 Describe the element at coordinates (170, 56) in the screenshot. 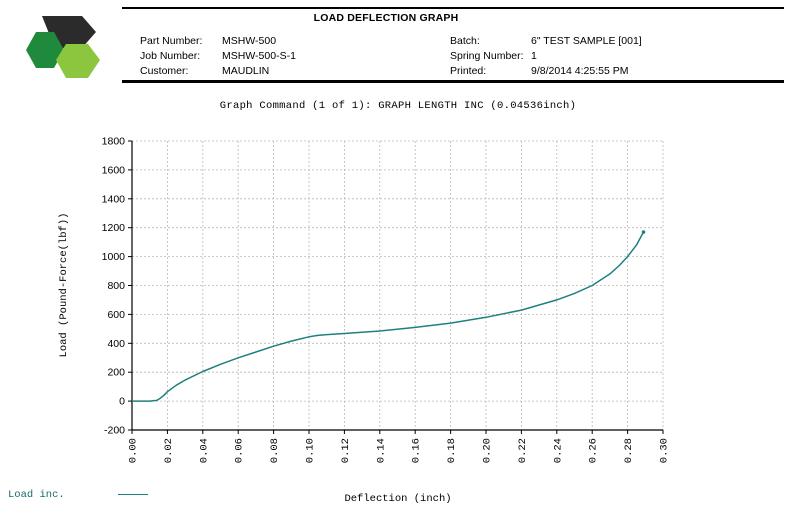

I see `job-number-label: Job Number:` at that location.